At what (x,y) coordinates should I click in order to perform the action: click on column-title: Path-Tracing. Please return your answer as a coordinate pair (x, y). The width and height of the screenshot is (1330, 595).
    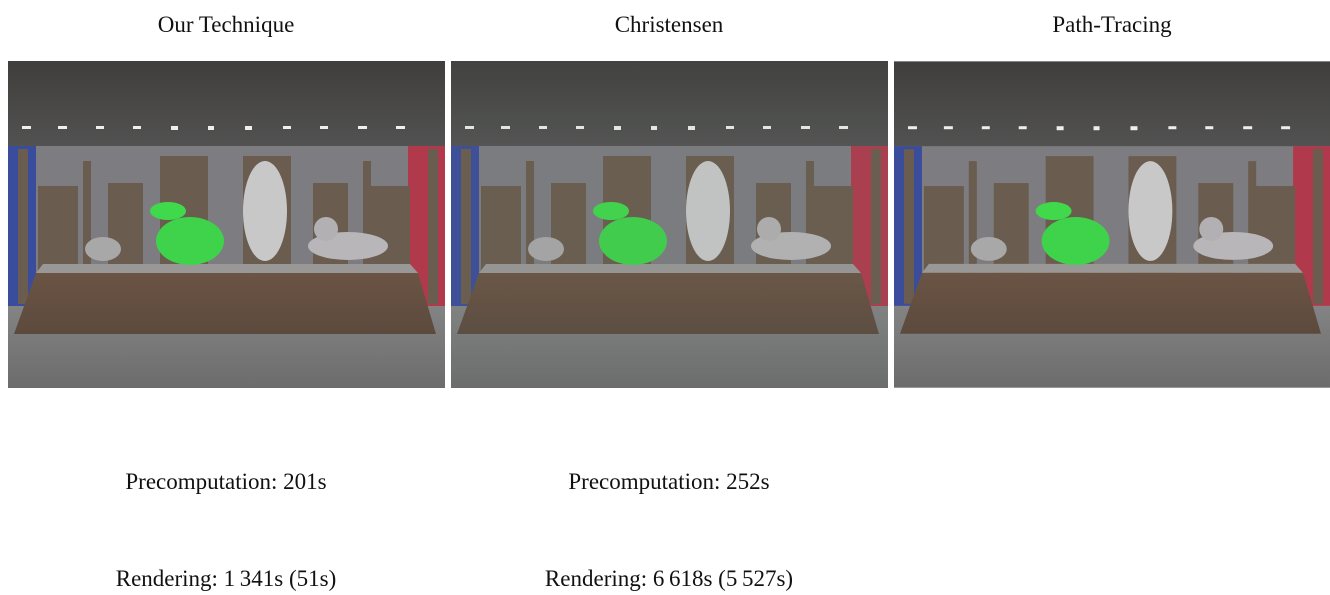
    Looking at the image, I should click on (1112, 24).